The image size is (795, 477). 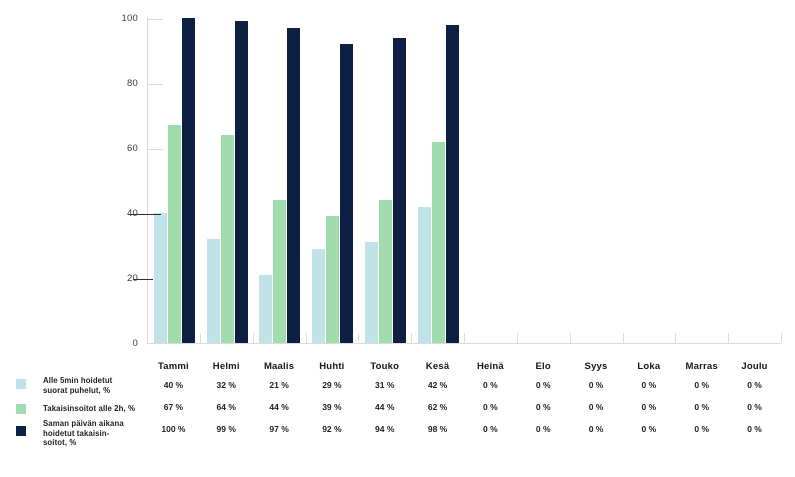 What do you see at coordinates (649, 180) in the screenshot?
I see `bar-group-loka` at bounding box center [649, 180].